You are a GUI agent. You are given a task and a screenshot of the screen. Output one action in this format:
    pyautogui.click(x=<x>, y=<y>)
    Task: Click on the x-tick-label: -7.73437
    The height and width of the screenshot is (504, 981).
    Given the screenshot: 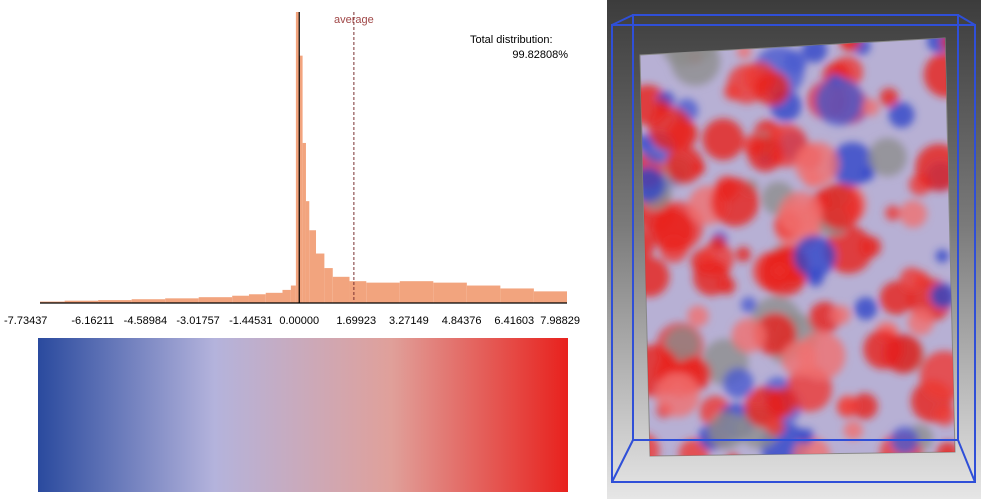 What is the action you would take?
    pyautogui.click(x=25, y=321)
    